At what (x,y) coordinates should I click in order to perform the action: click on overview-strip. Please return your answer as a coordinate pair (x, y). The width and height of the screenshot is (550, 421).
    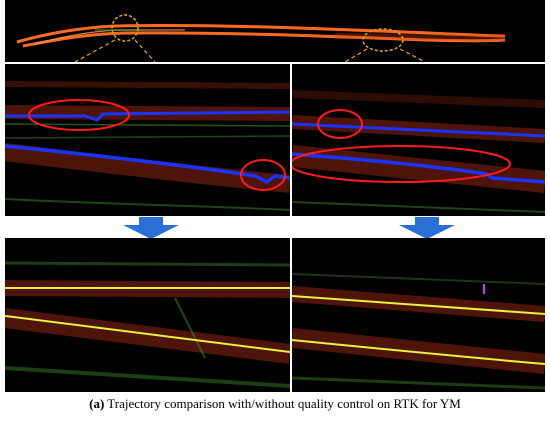
    Looking at the image, I should click on (275, 31).